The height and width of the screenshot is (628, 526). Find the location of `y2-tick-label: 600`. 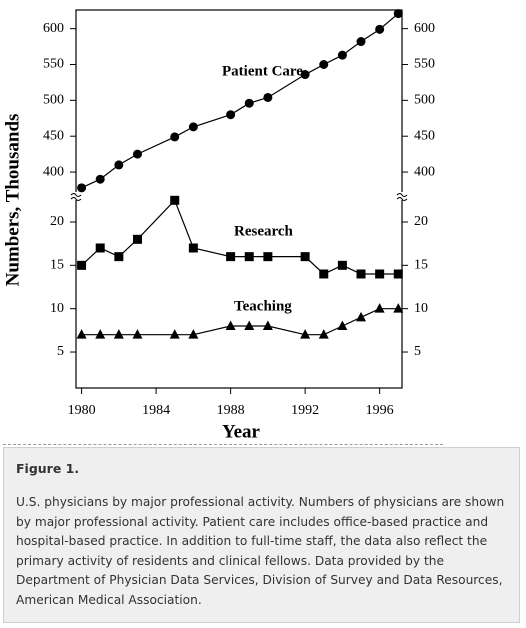

y2-tick-label: 600 is located at coordinates (424, 28).